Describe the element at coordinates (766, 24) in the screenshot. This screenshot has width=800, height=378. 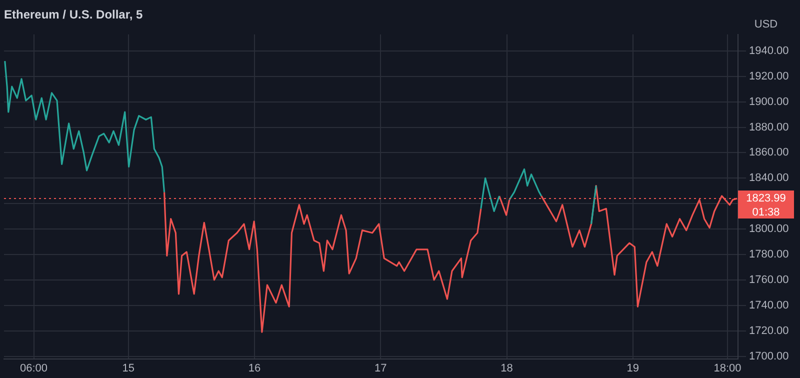
I see `y-axis-title: USD` at that location.